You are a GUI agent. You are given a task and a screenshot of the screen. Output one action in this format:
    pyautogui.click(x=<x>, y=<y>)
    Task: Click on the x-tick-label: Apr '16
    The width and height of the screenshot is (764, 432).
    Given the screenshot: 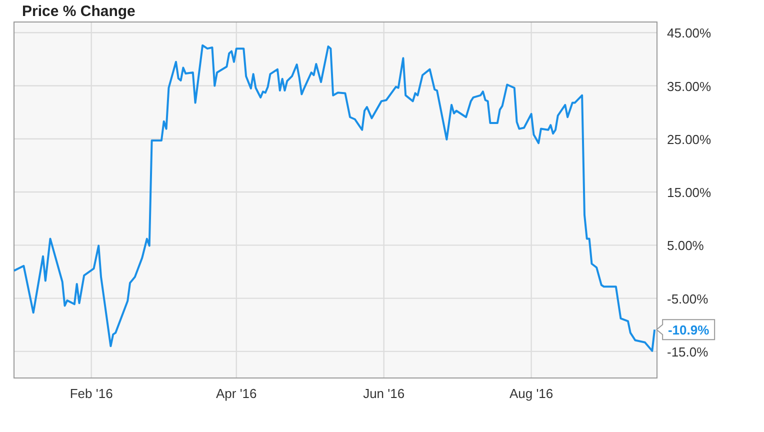 What is the action you would take?
    pyautogui.click(x=236, y=393)
    